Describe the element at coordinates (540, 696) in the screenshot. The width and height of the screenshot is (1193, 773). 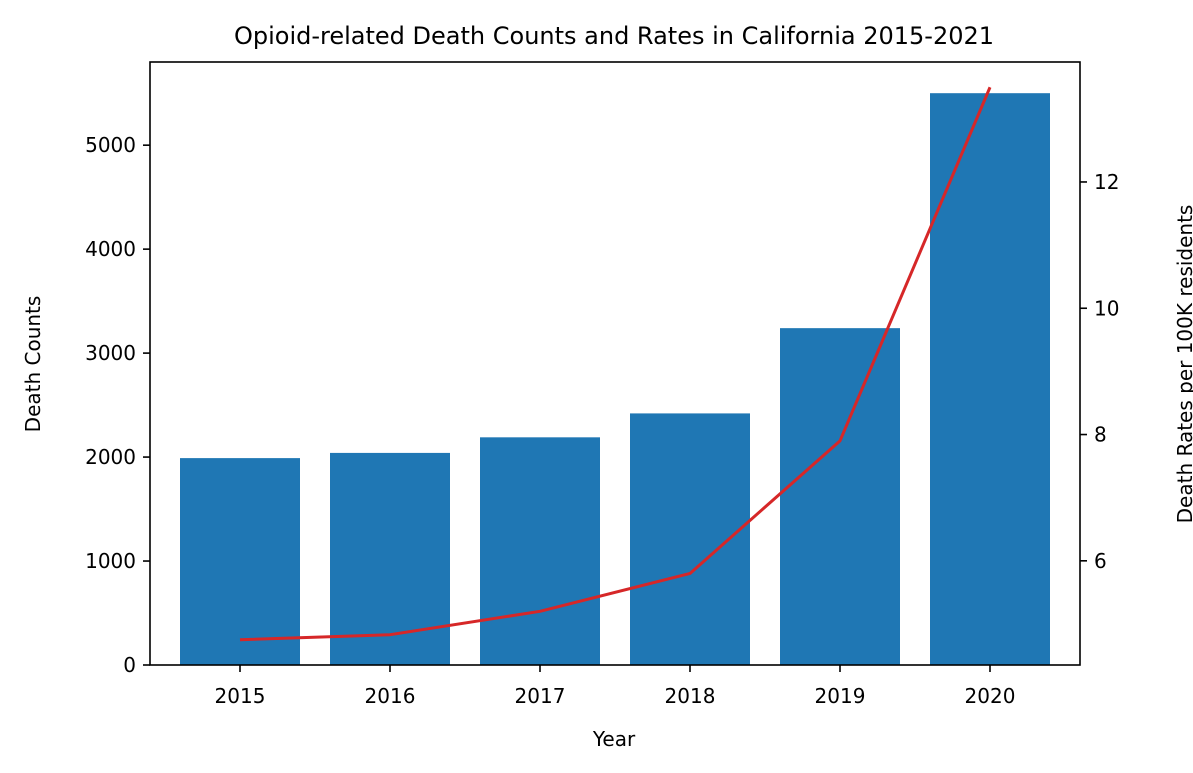
I see `x-tick-label: 2017` at that location.